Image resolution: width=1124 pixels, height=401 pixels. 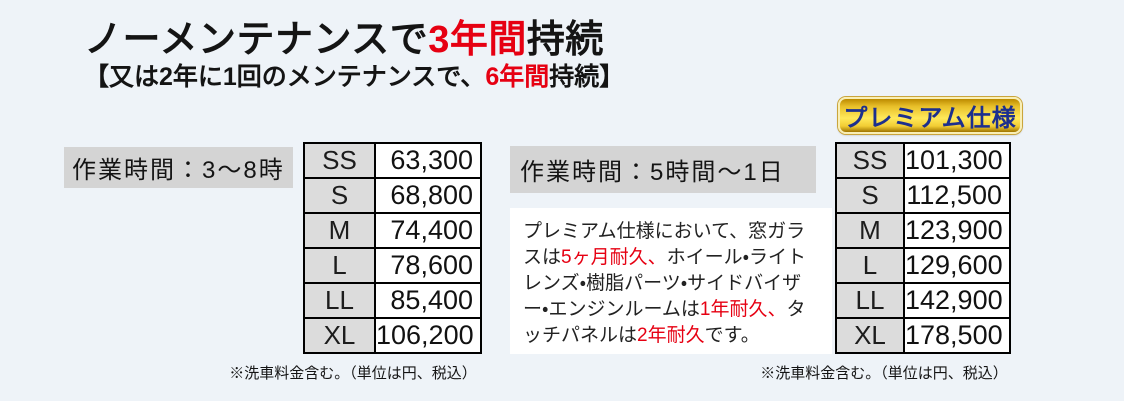 What do you see at coordinates (671, 335) in the screenshot?
I see `duration-highlight: 2年耐久` at bounding box center [671, 335].